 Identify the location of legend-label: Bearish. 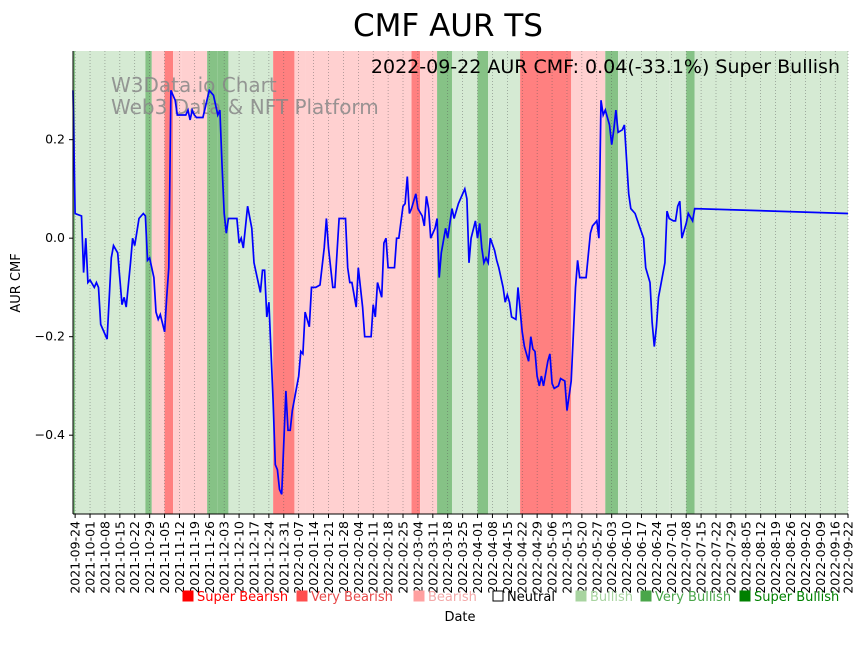
(452, 597).